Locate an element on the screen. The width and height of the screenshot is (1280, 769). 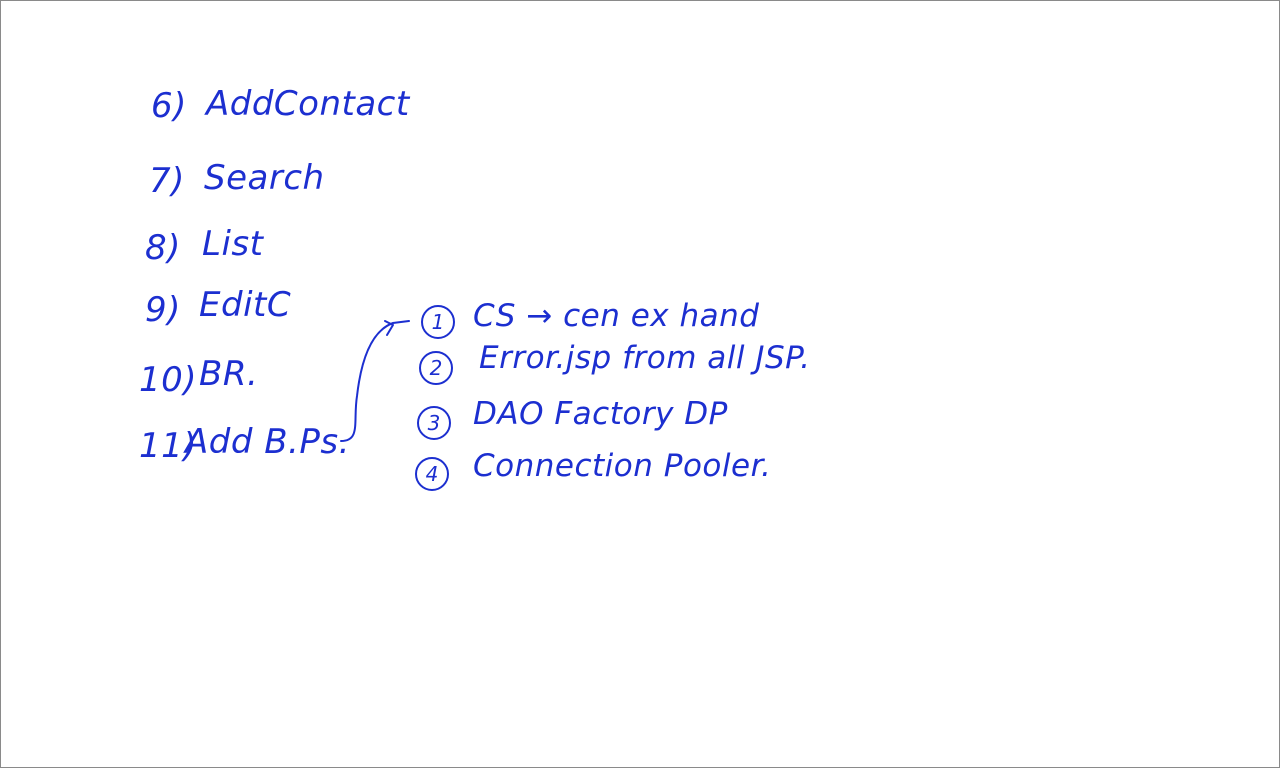
main-list-number: 6) is located at coordinates (169, 106).